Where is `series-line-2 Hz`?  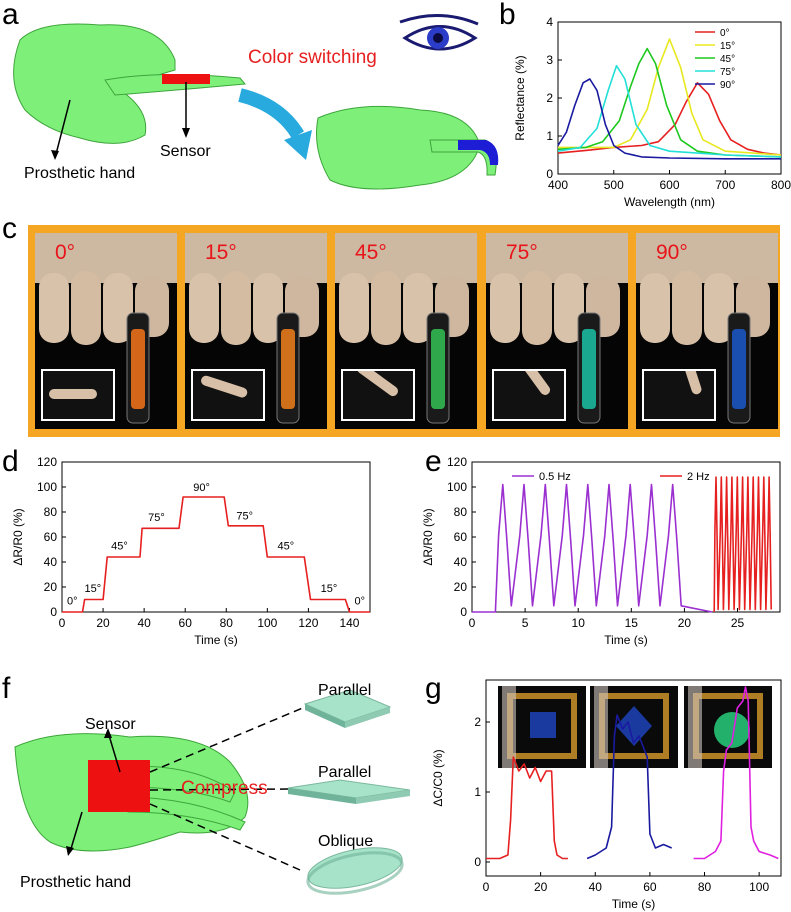
series-line-2 Hz is located at coordinates (742, 544).